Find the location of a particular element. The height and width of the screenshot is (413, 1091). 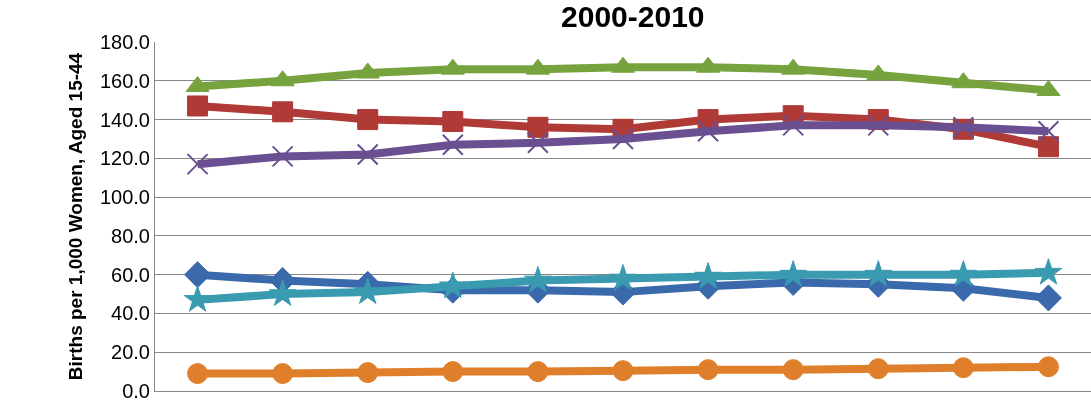

y-tick-label: 100.0 is located at coordinates (124, 197).